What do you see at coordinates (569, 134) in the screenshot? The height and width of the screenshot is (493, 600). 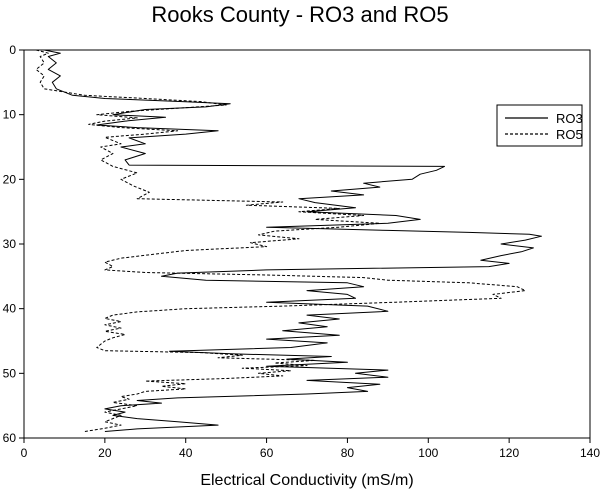 I see `legend-label-ro5: RO5` at bounding box center [569, 134].